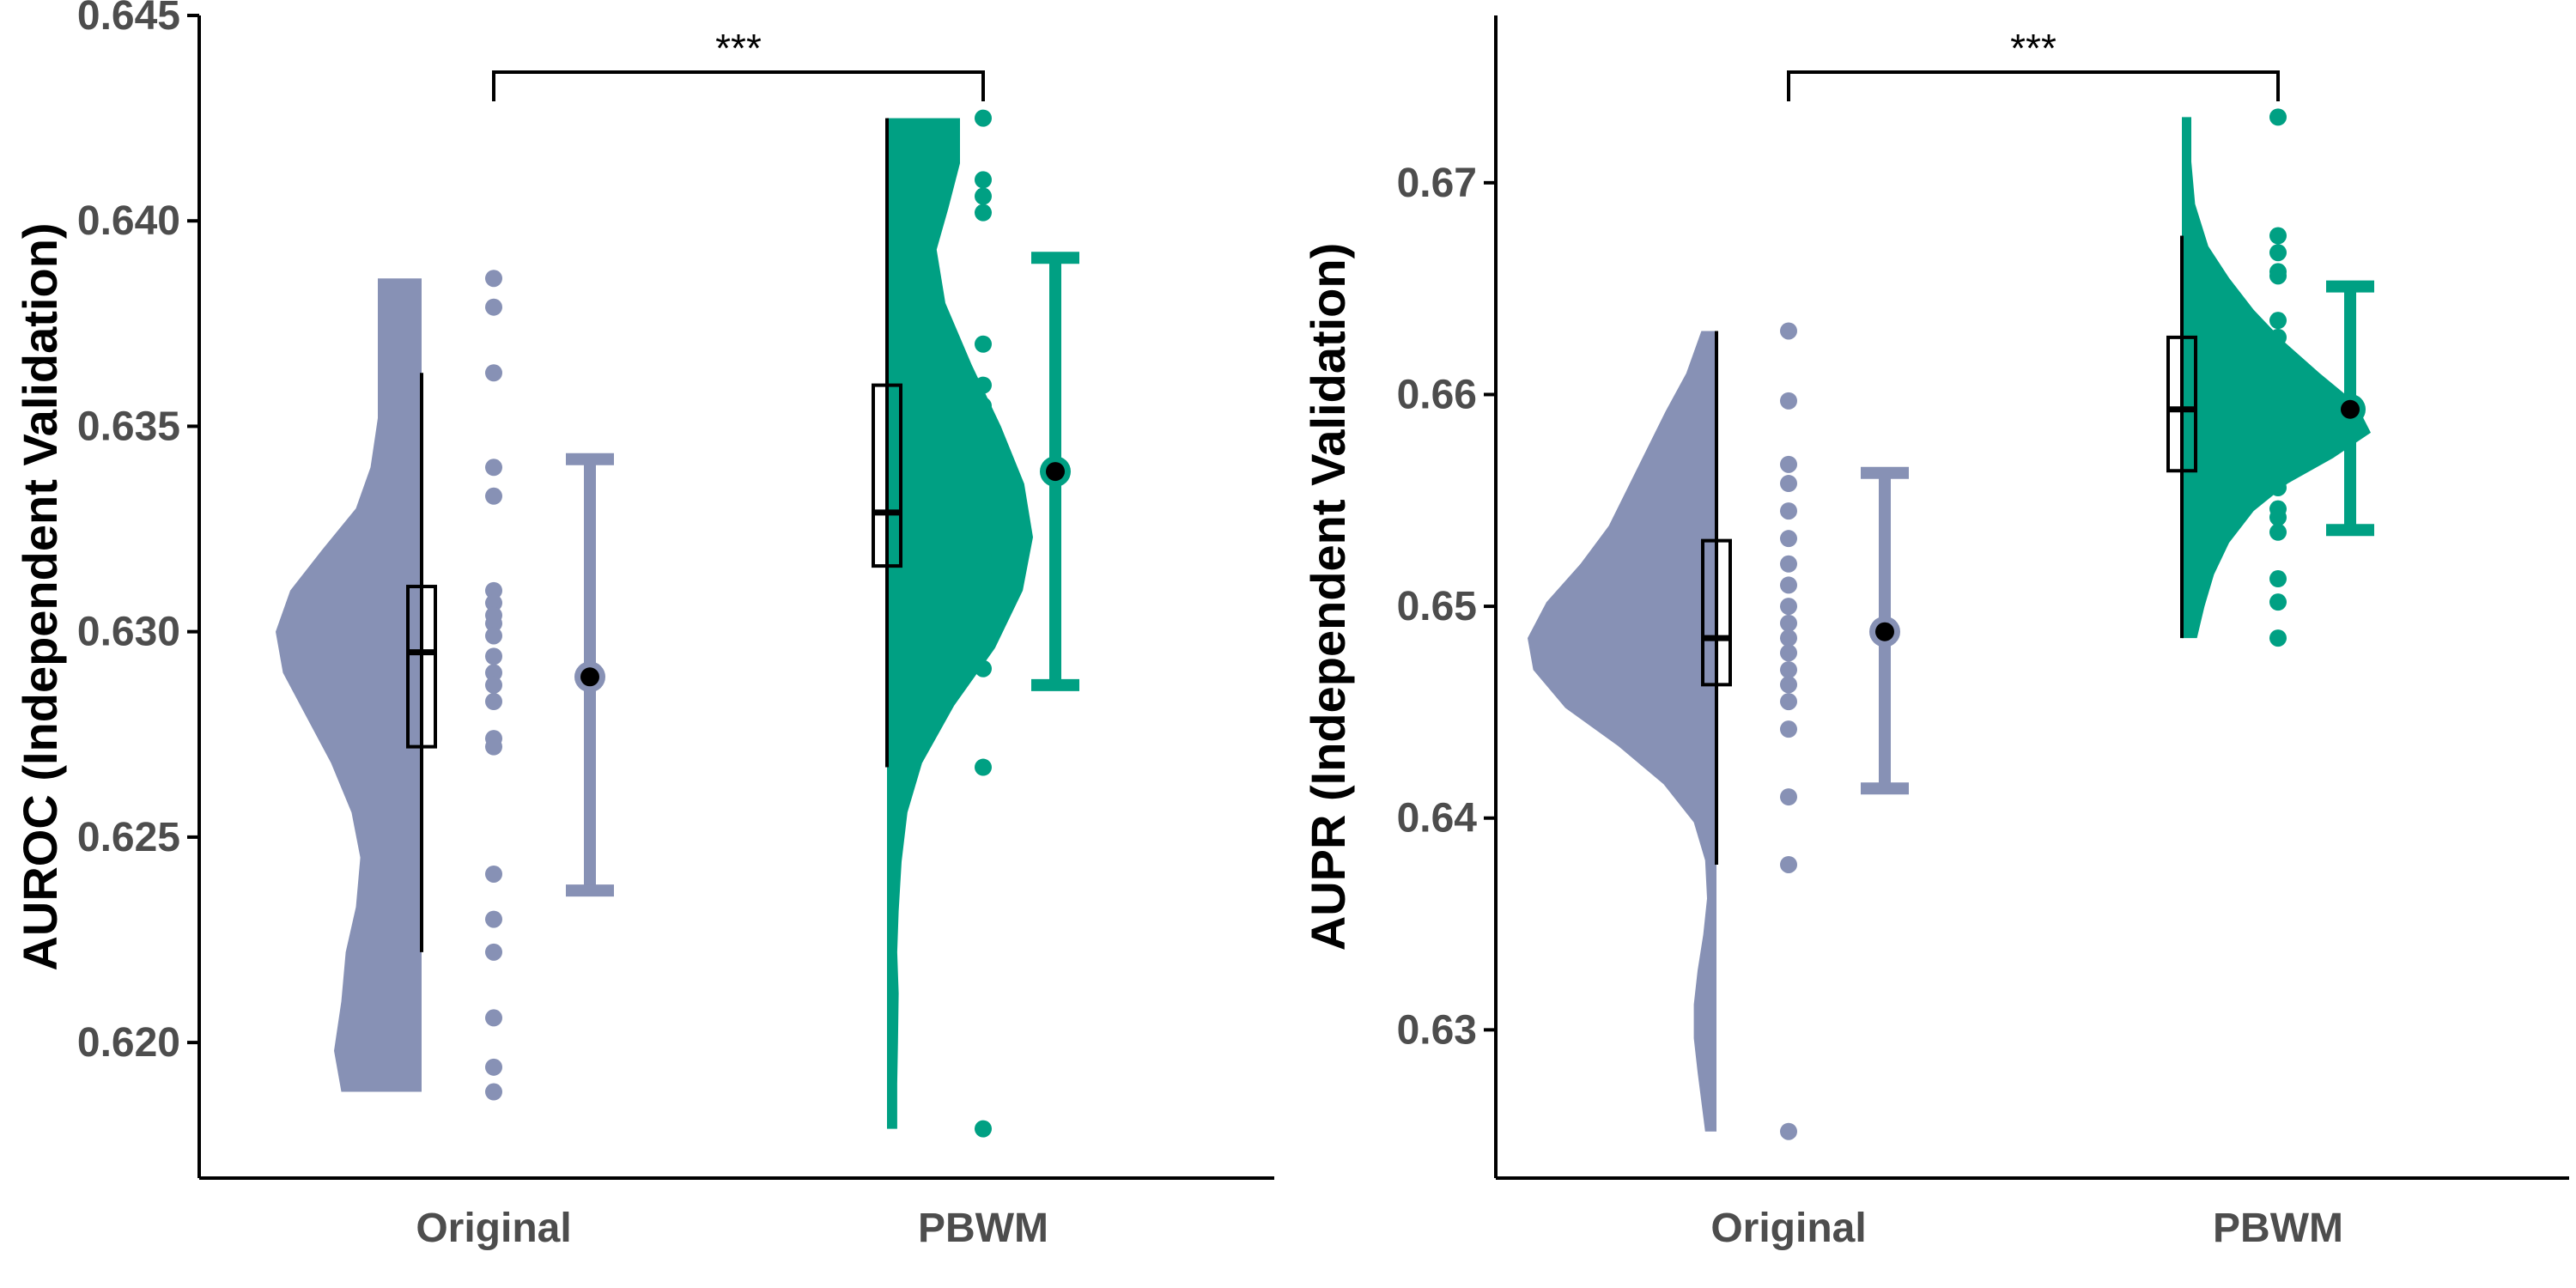 This screenshot has height=1288, width=2576. What do you see at coordinates (1437, 183) in the screenshot?
I see `y-tick-label: 0.67` at bounding box center [1437, 183].